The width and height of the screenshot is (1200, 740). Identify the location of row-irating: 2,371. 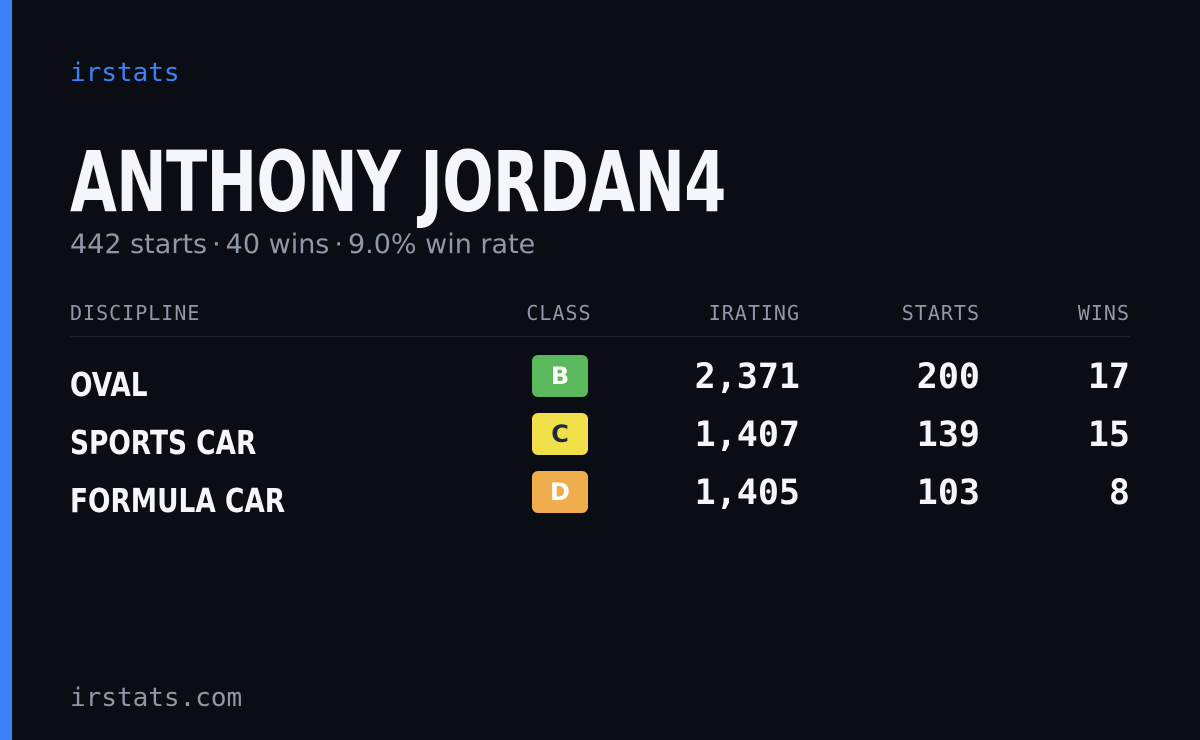
(747, 377).